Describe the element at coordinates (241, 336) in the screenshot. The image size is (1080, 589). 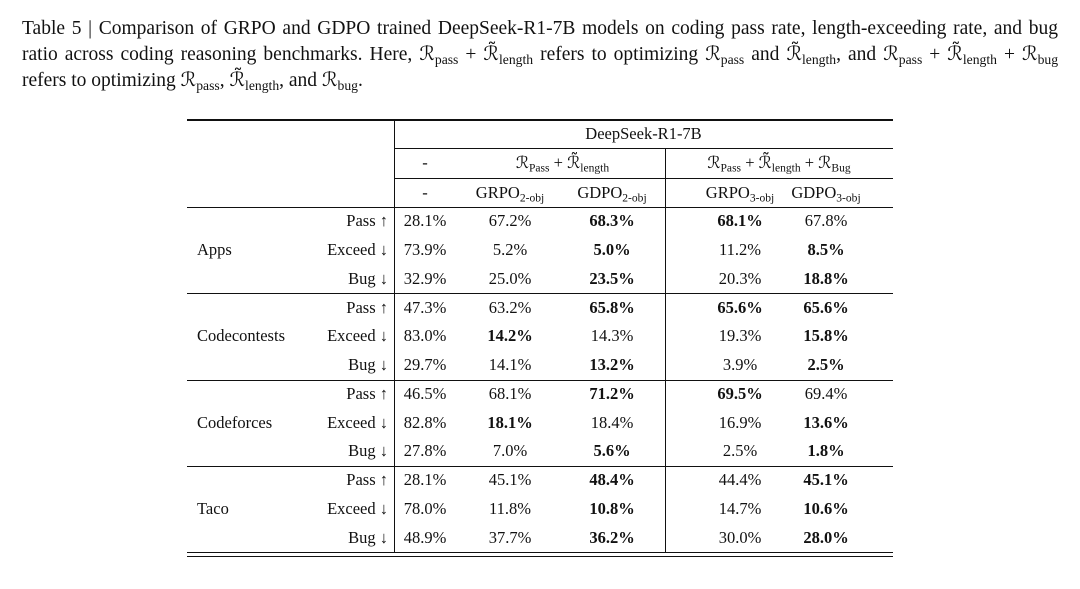
I see `group-label: Codecontests` at that location.